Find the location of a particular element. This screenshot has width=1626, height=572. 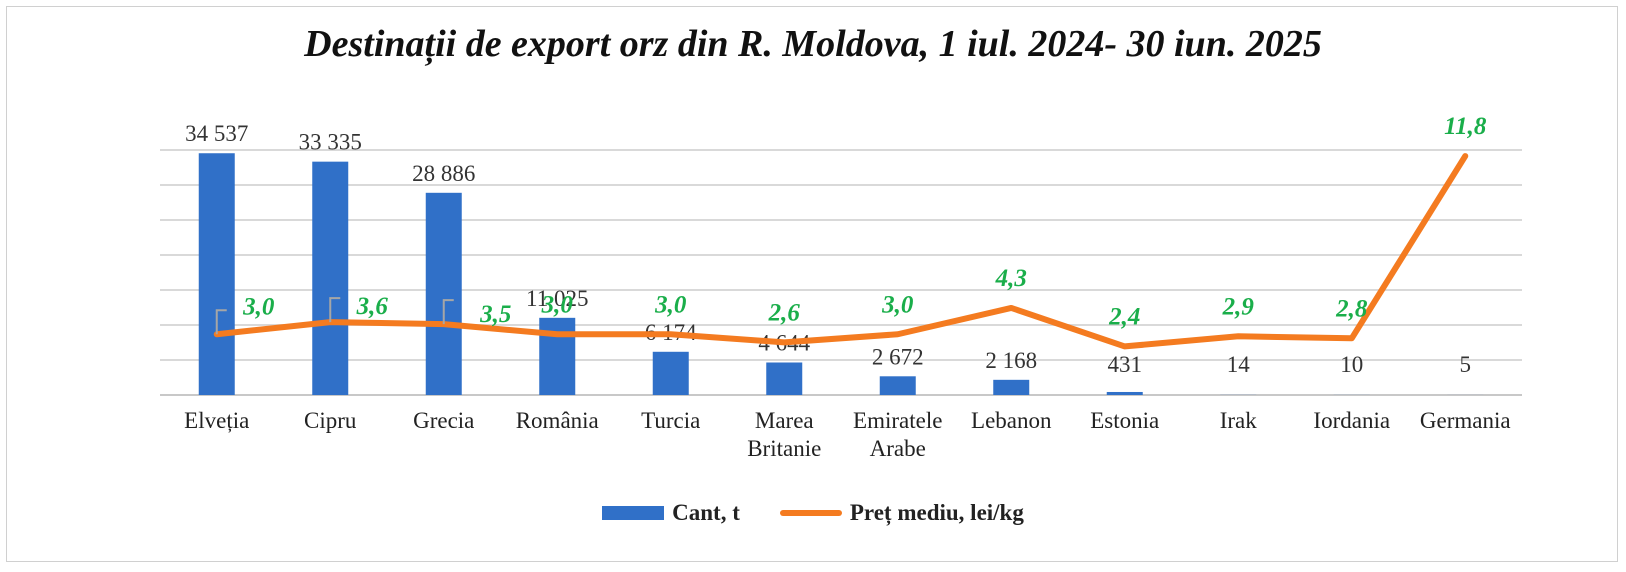

bar-value-label: 5 is located at coordinates (1466, 364).